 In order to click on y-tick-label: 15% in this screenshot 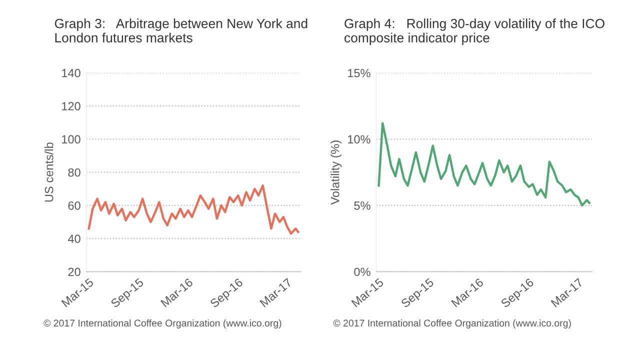, I will do `click(359, 73)`.